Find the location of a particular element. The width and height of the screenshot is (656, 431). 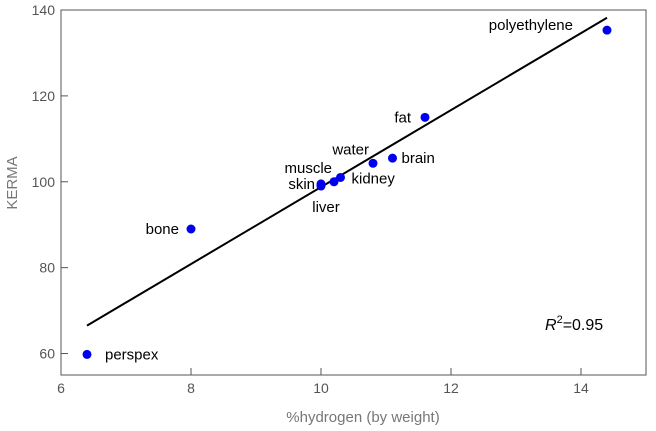

data-point-brain is located at coordinates (392, 158).